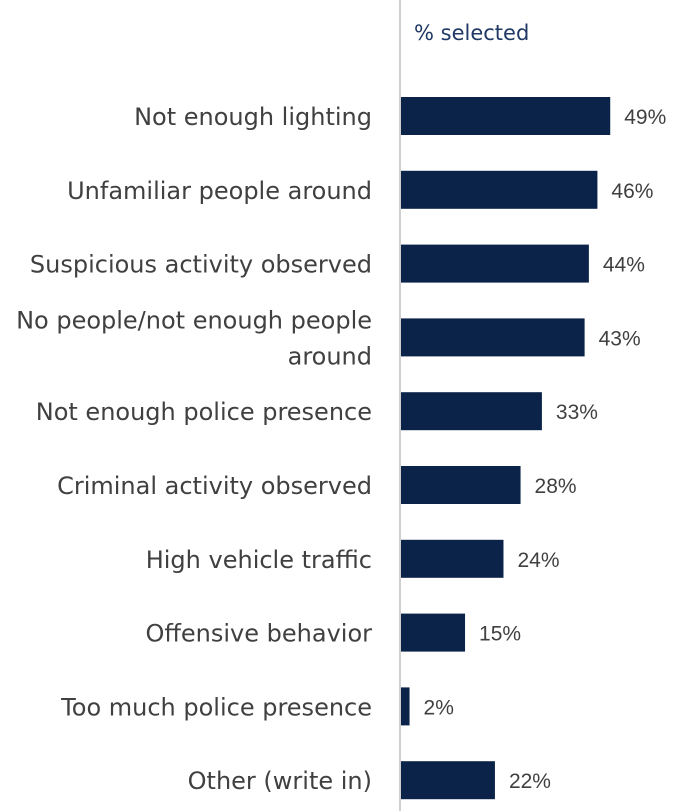 The width and height of the screenshot is (673, 811). Describe the element at coordinates (624, 265) in the screenshot. I see `value-label: 44%` at that location.